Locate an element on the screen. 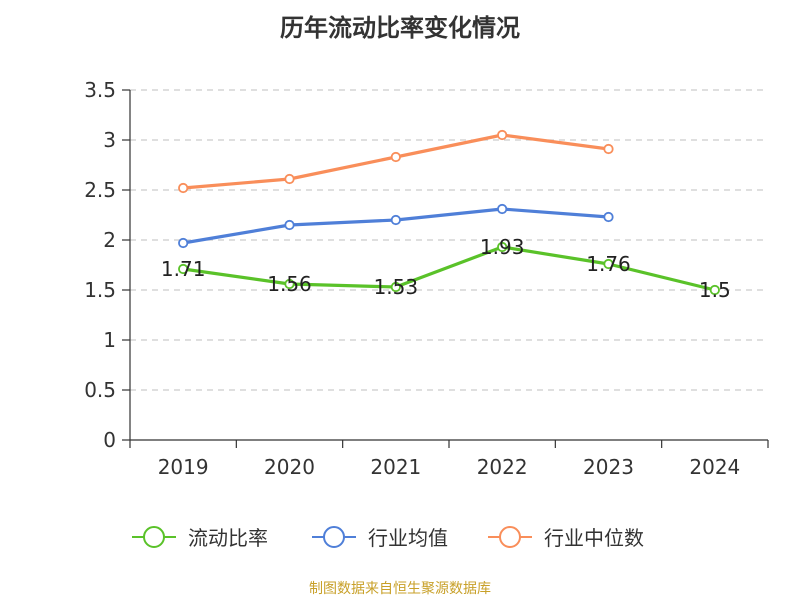 Image resolution: width=800 pixels, height=600 pixels. data-label: 1.5 is located at coordinates (715, 290).